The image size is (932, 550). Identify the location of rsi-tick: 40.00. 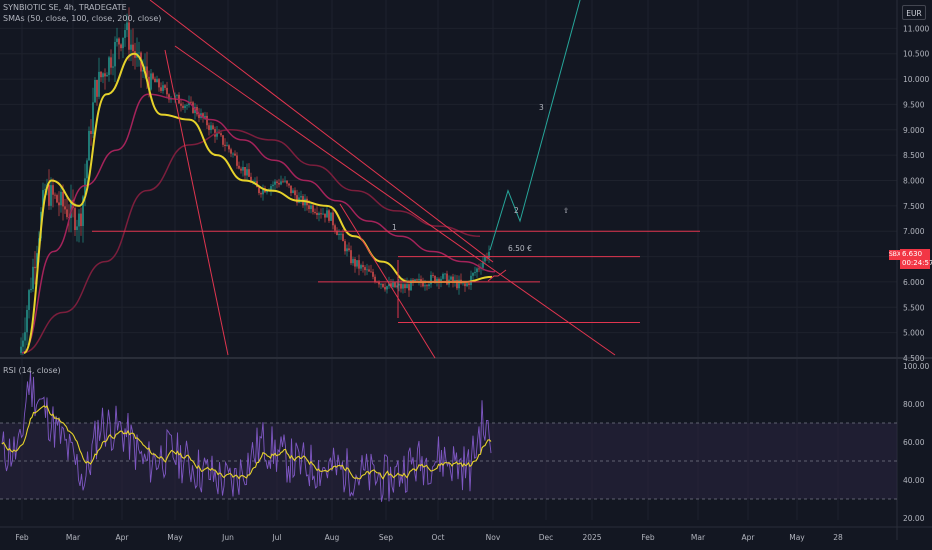
(914, 480).